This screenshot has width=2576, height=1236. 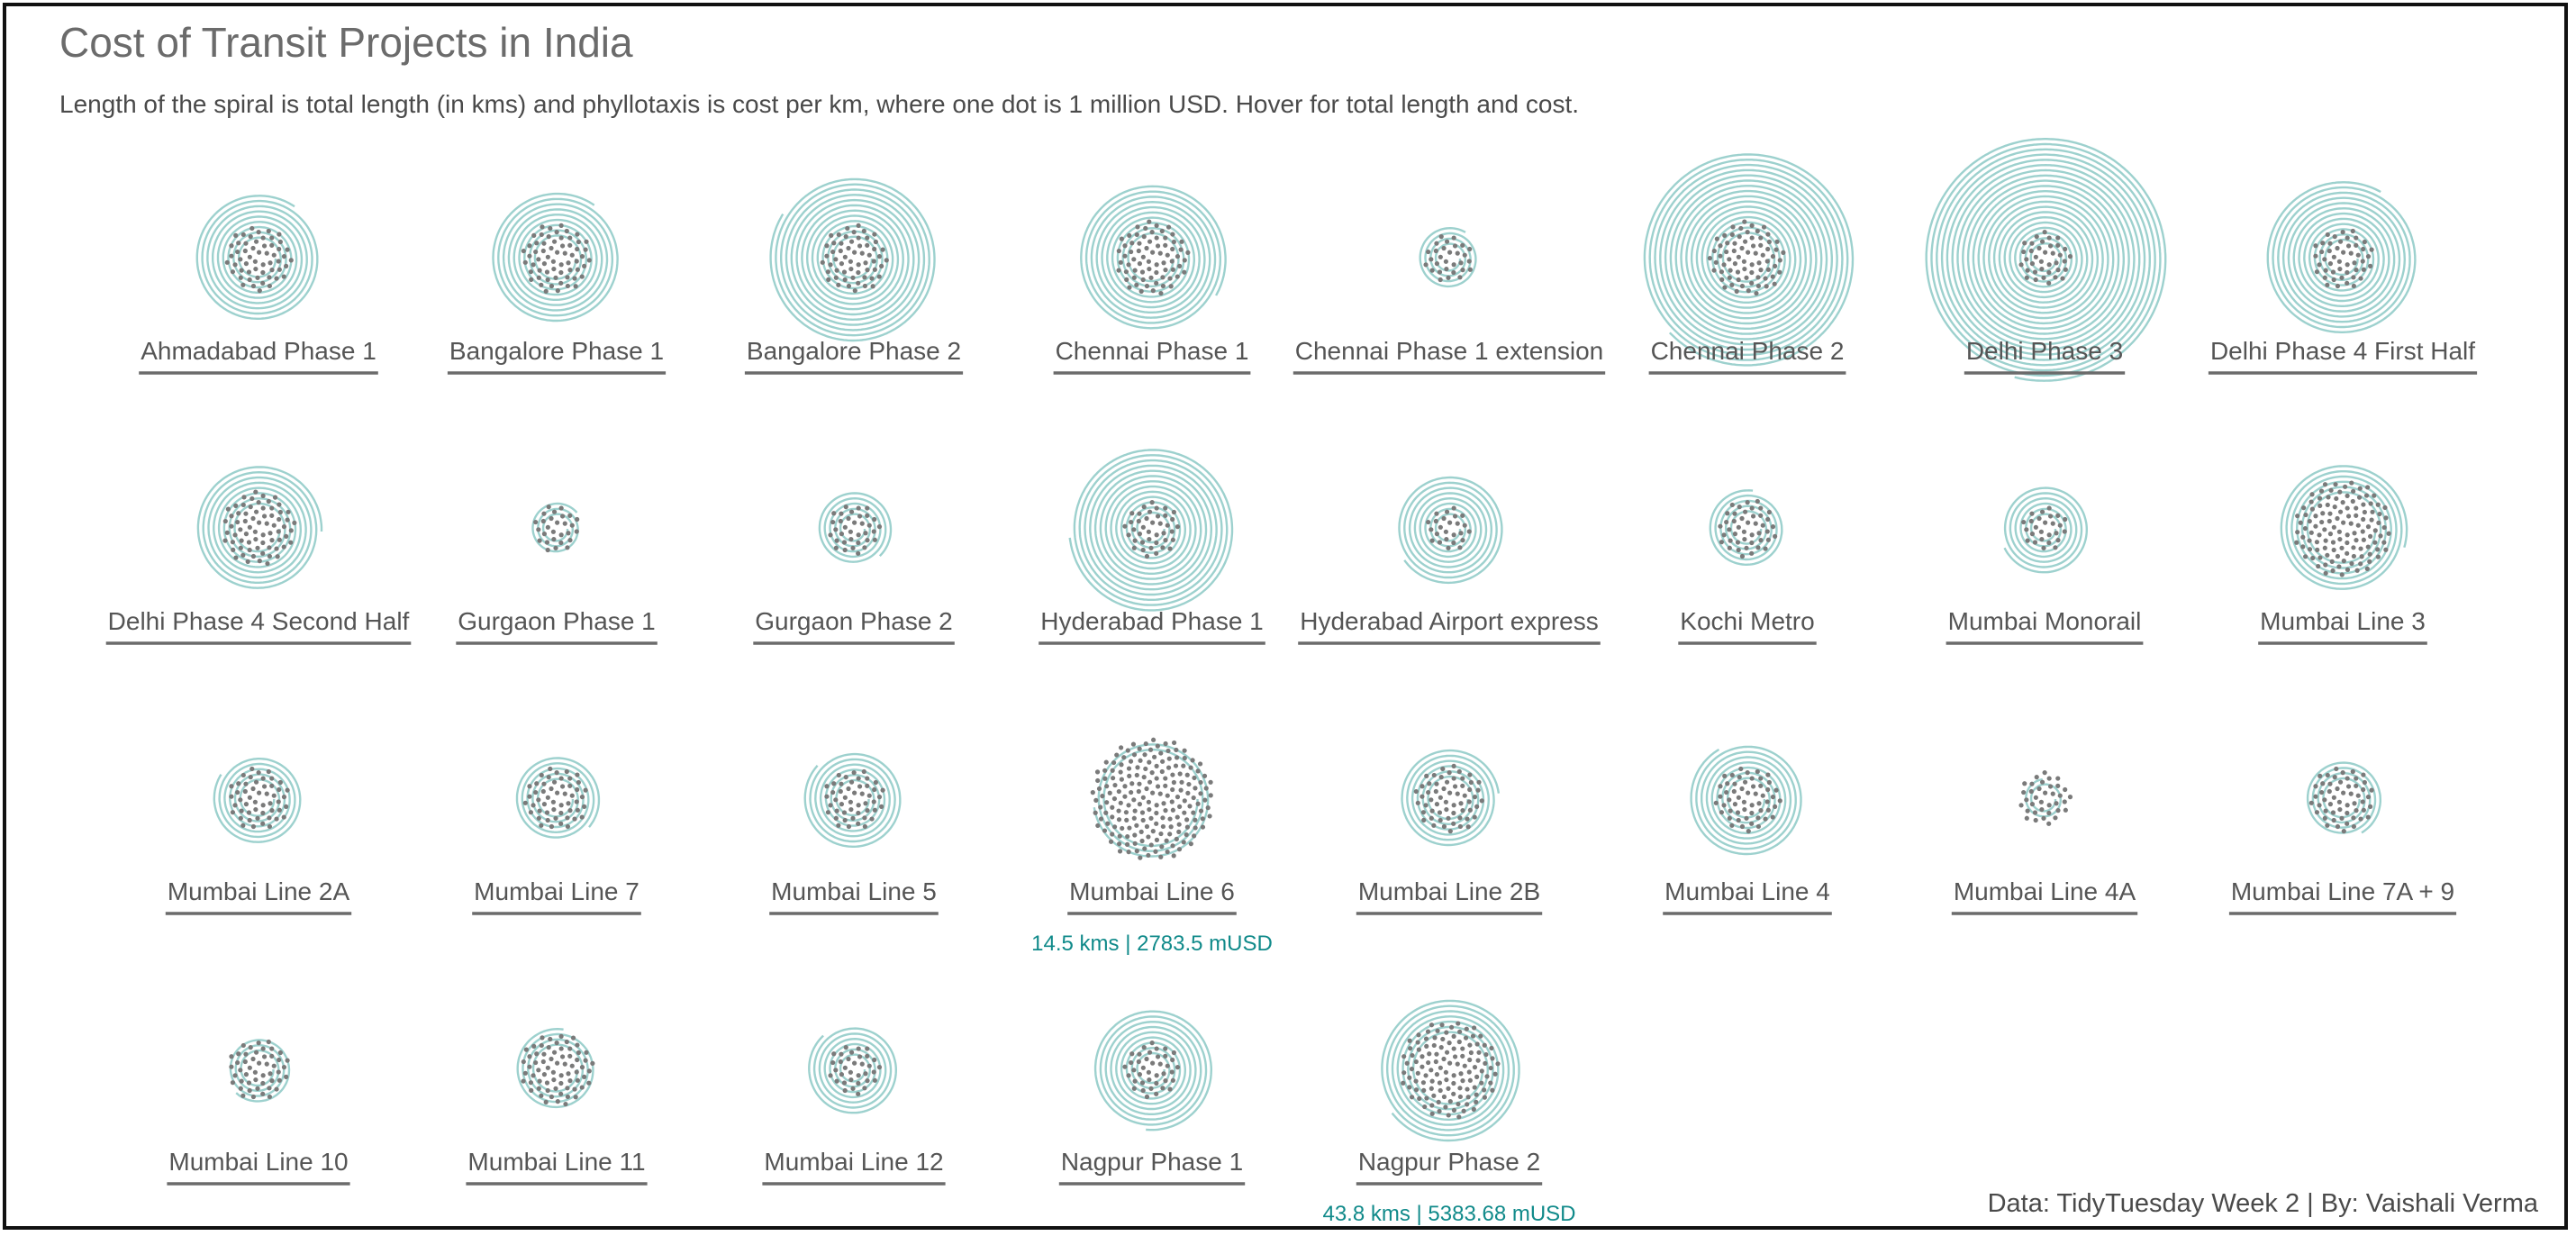 I want to click on spiral-delhi-phase-4-first-half, so click(x=2341, y=257).